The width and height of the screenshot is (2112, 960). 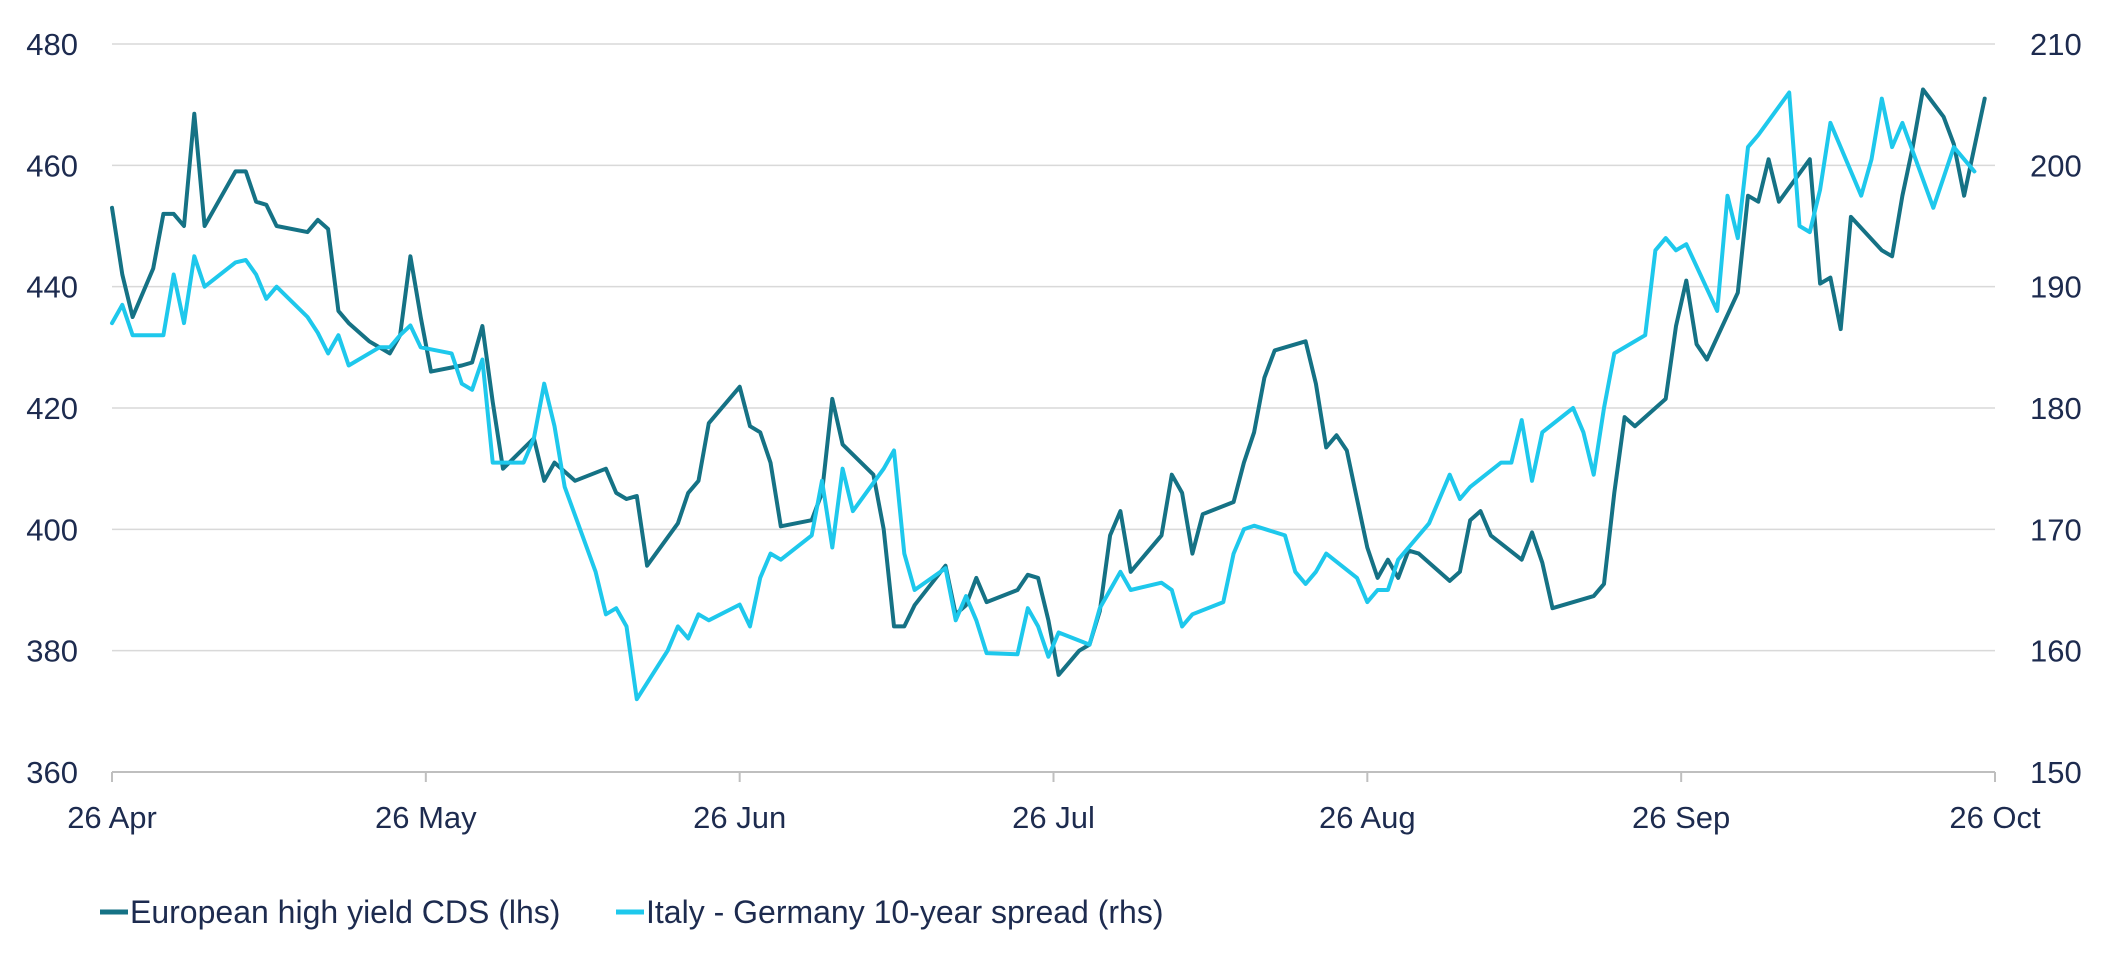 I want to click on left-tick-label: 480, so click(x=52, y=44).